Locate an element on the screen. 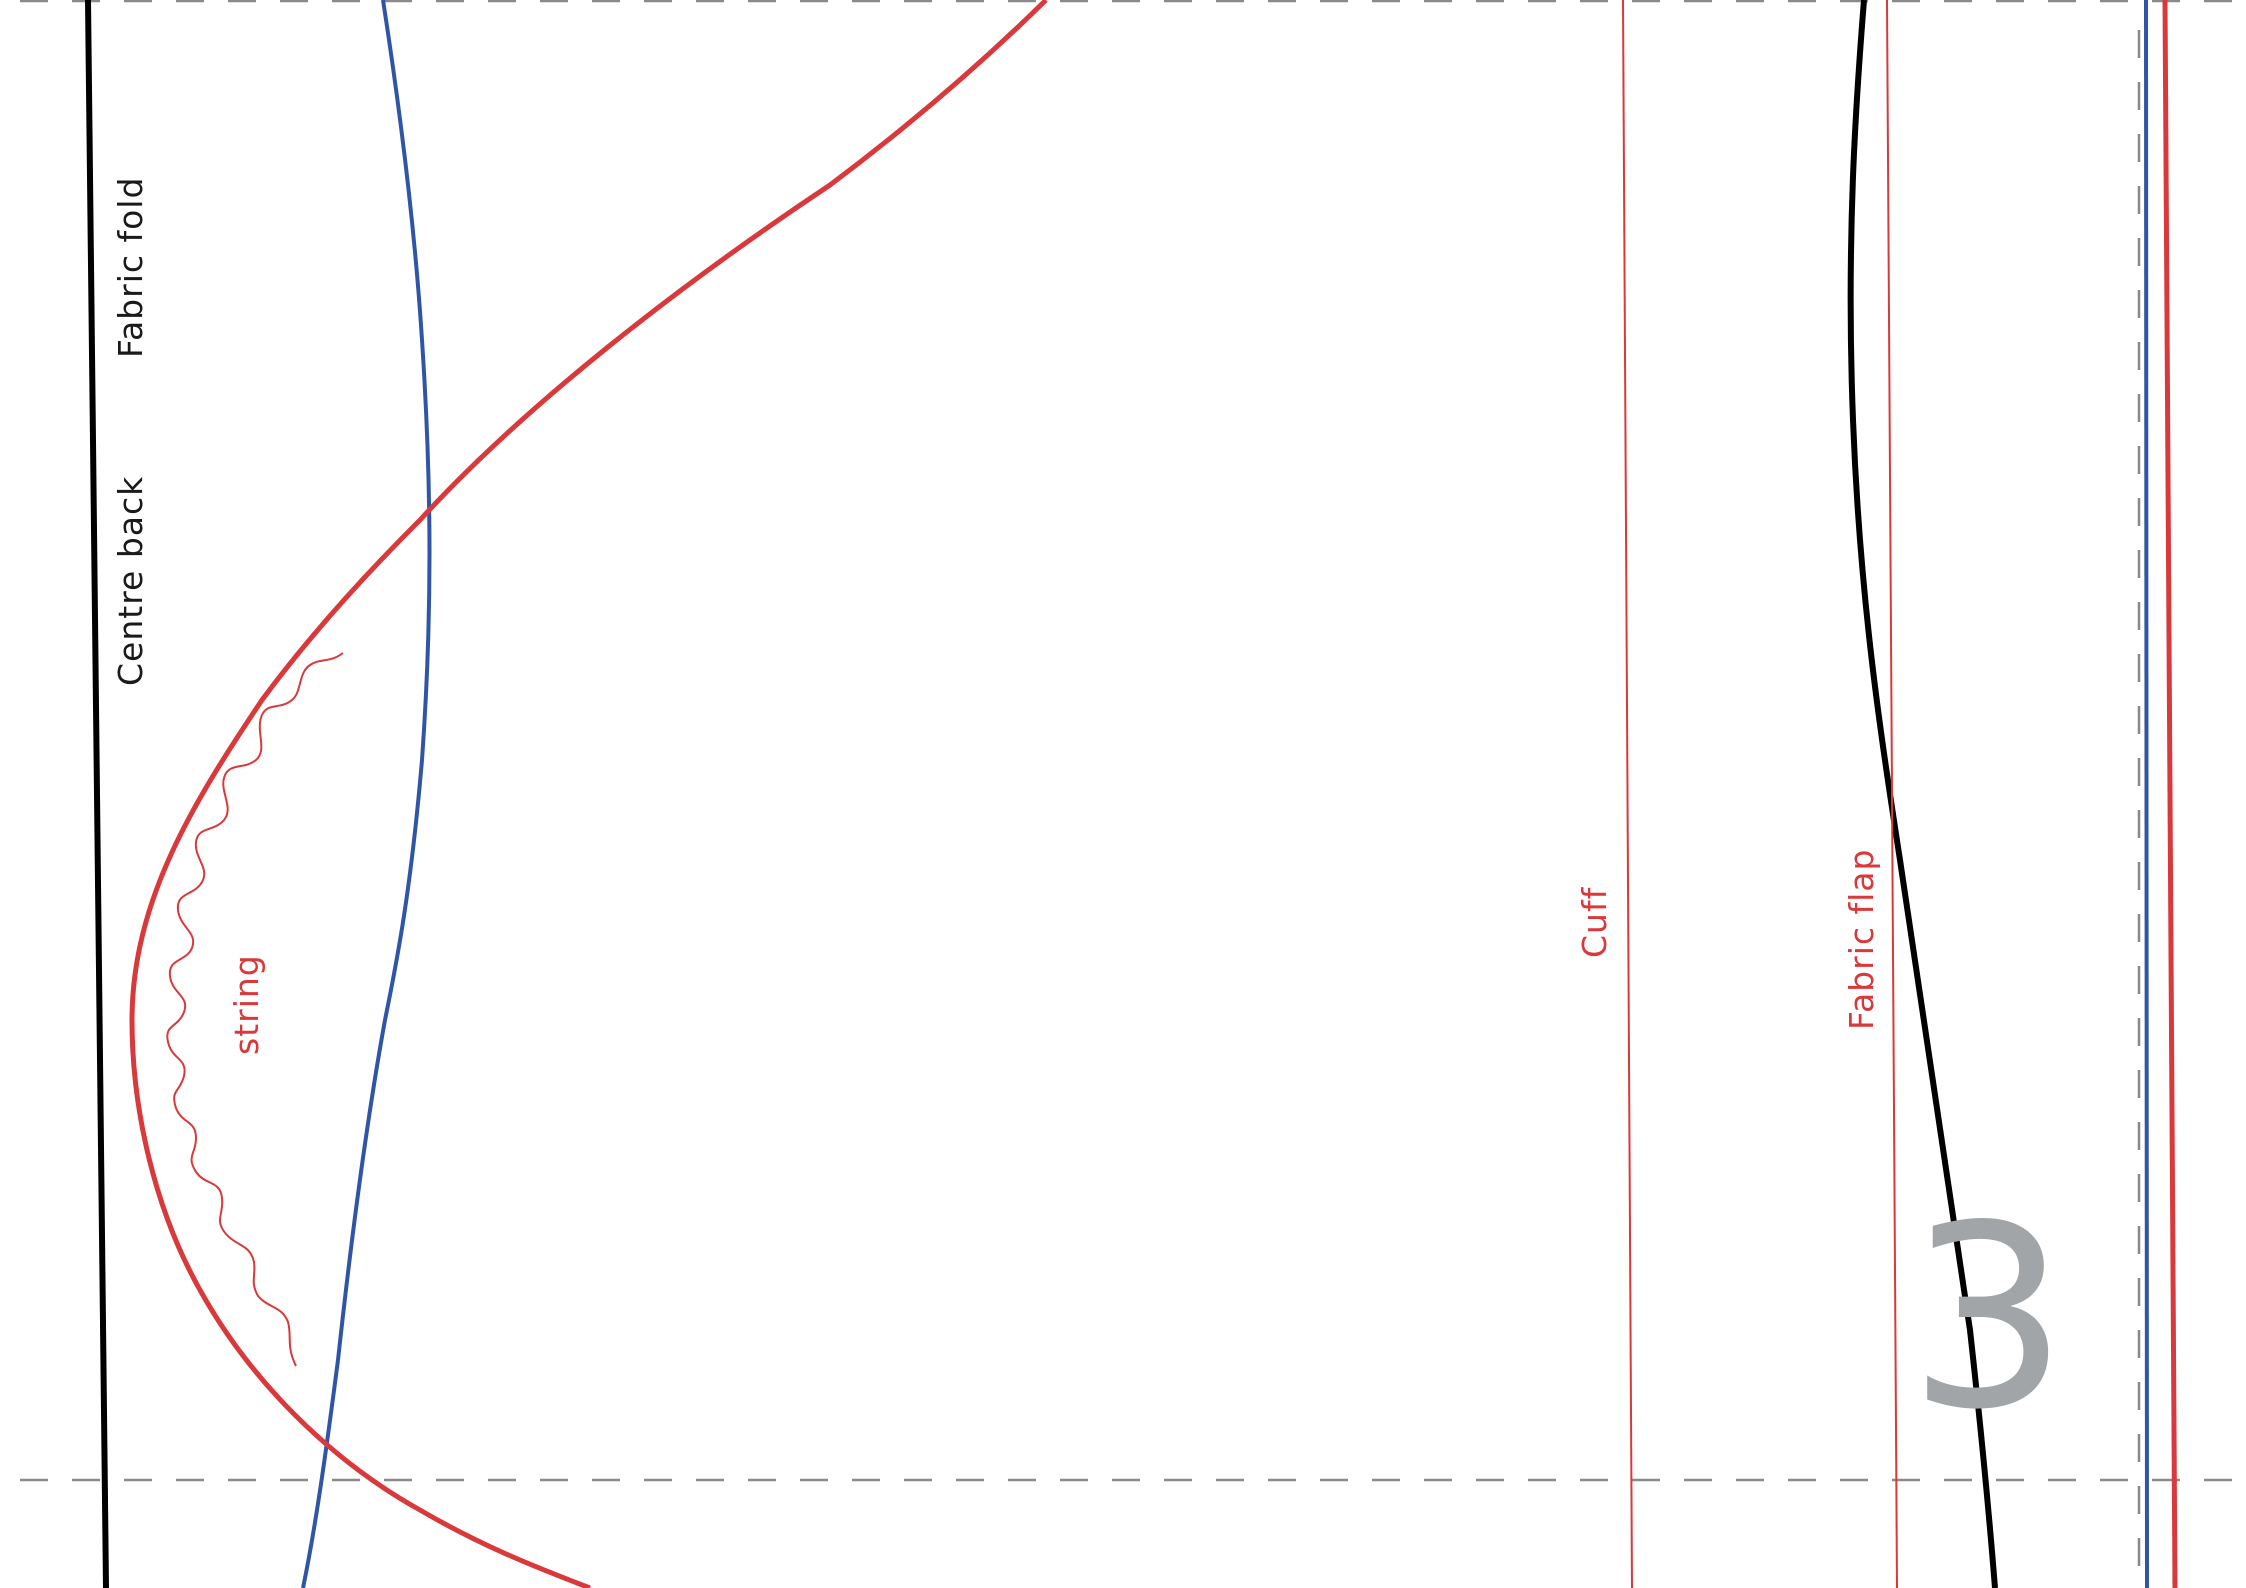  string-squiggle is located at coordinates (255, 1009).